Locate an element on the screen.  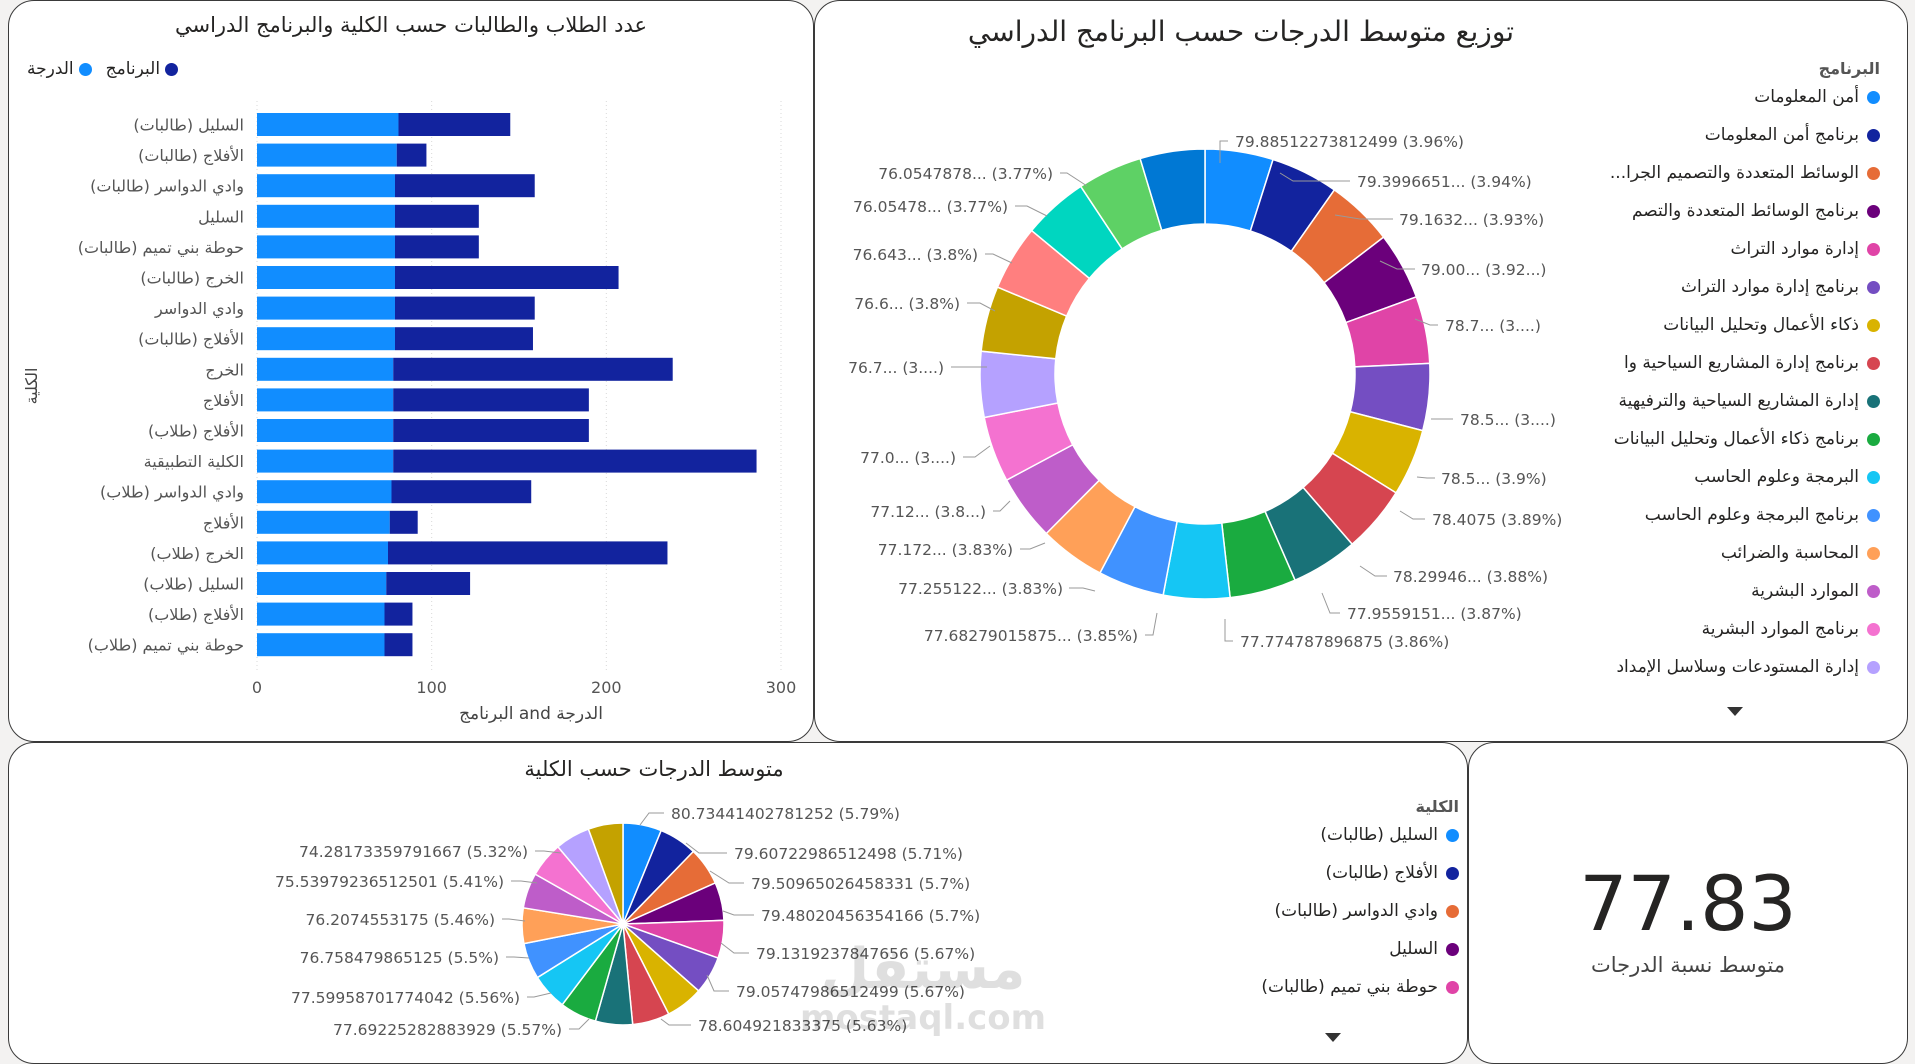
legend-item-program: البرنامج is located at coordinates (142, 69).